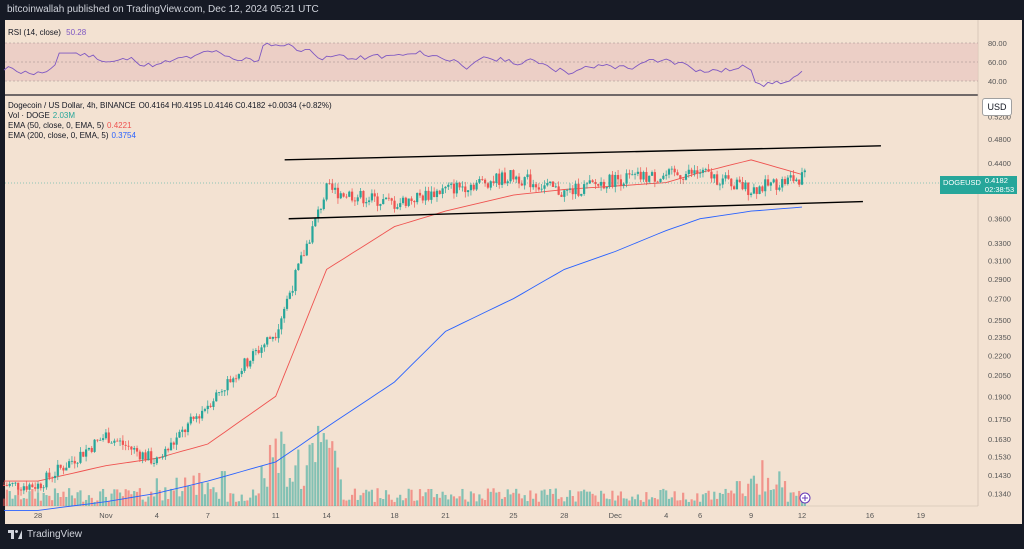 This screenshot has width=1024, height=549. I want to click on price-axis-tick: 0.5200, so click(999, 117).